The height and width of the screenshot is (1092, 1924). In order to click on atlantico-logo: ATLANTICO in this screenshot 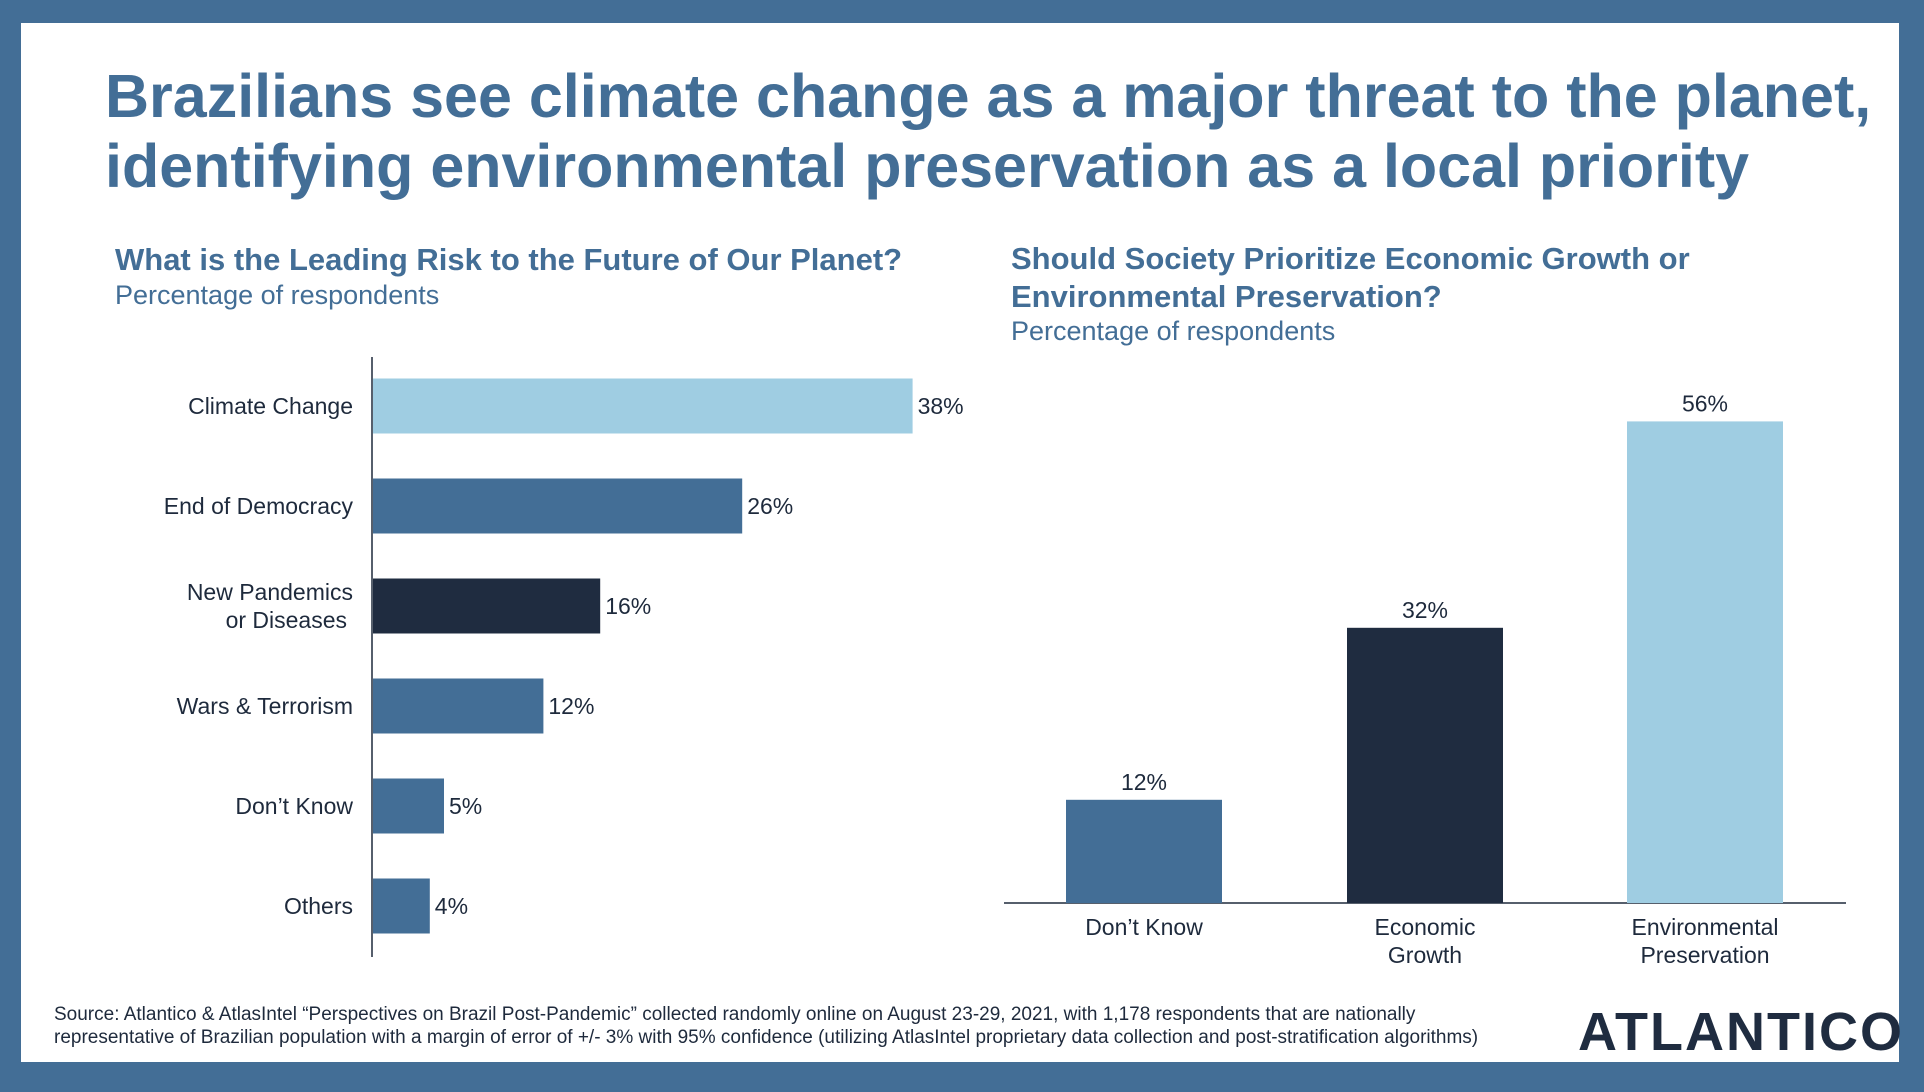, I will do `click(1741, 1032)`.